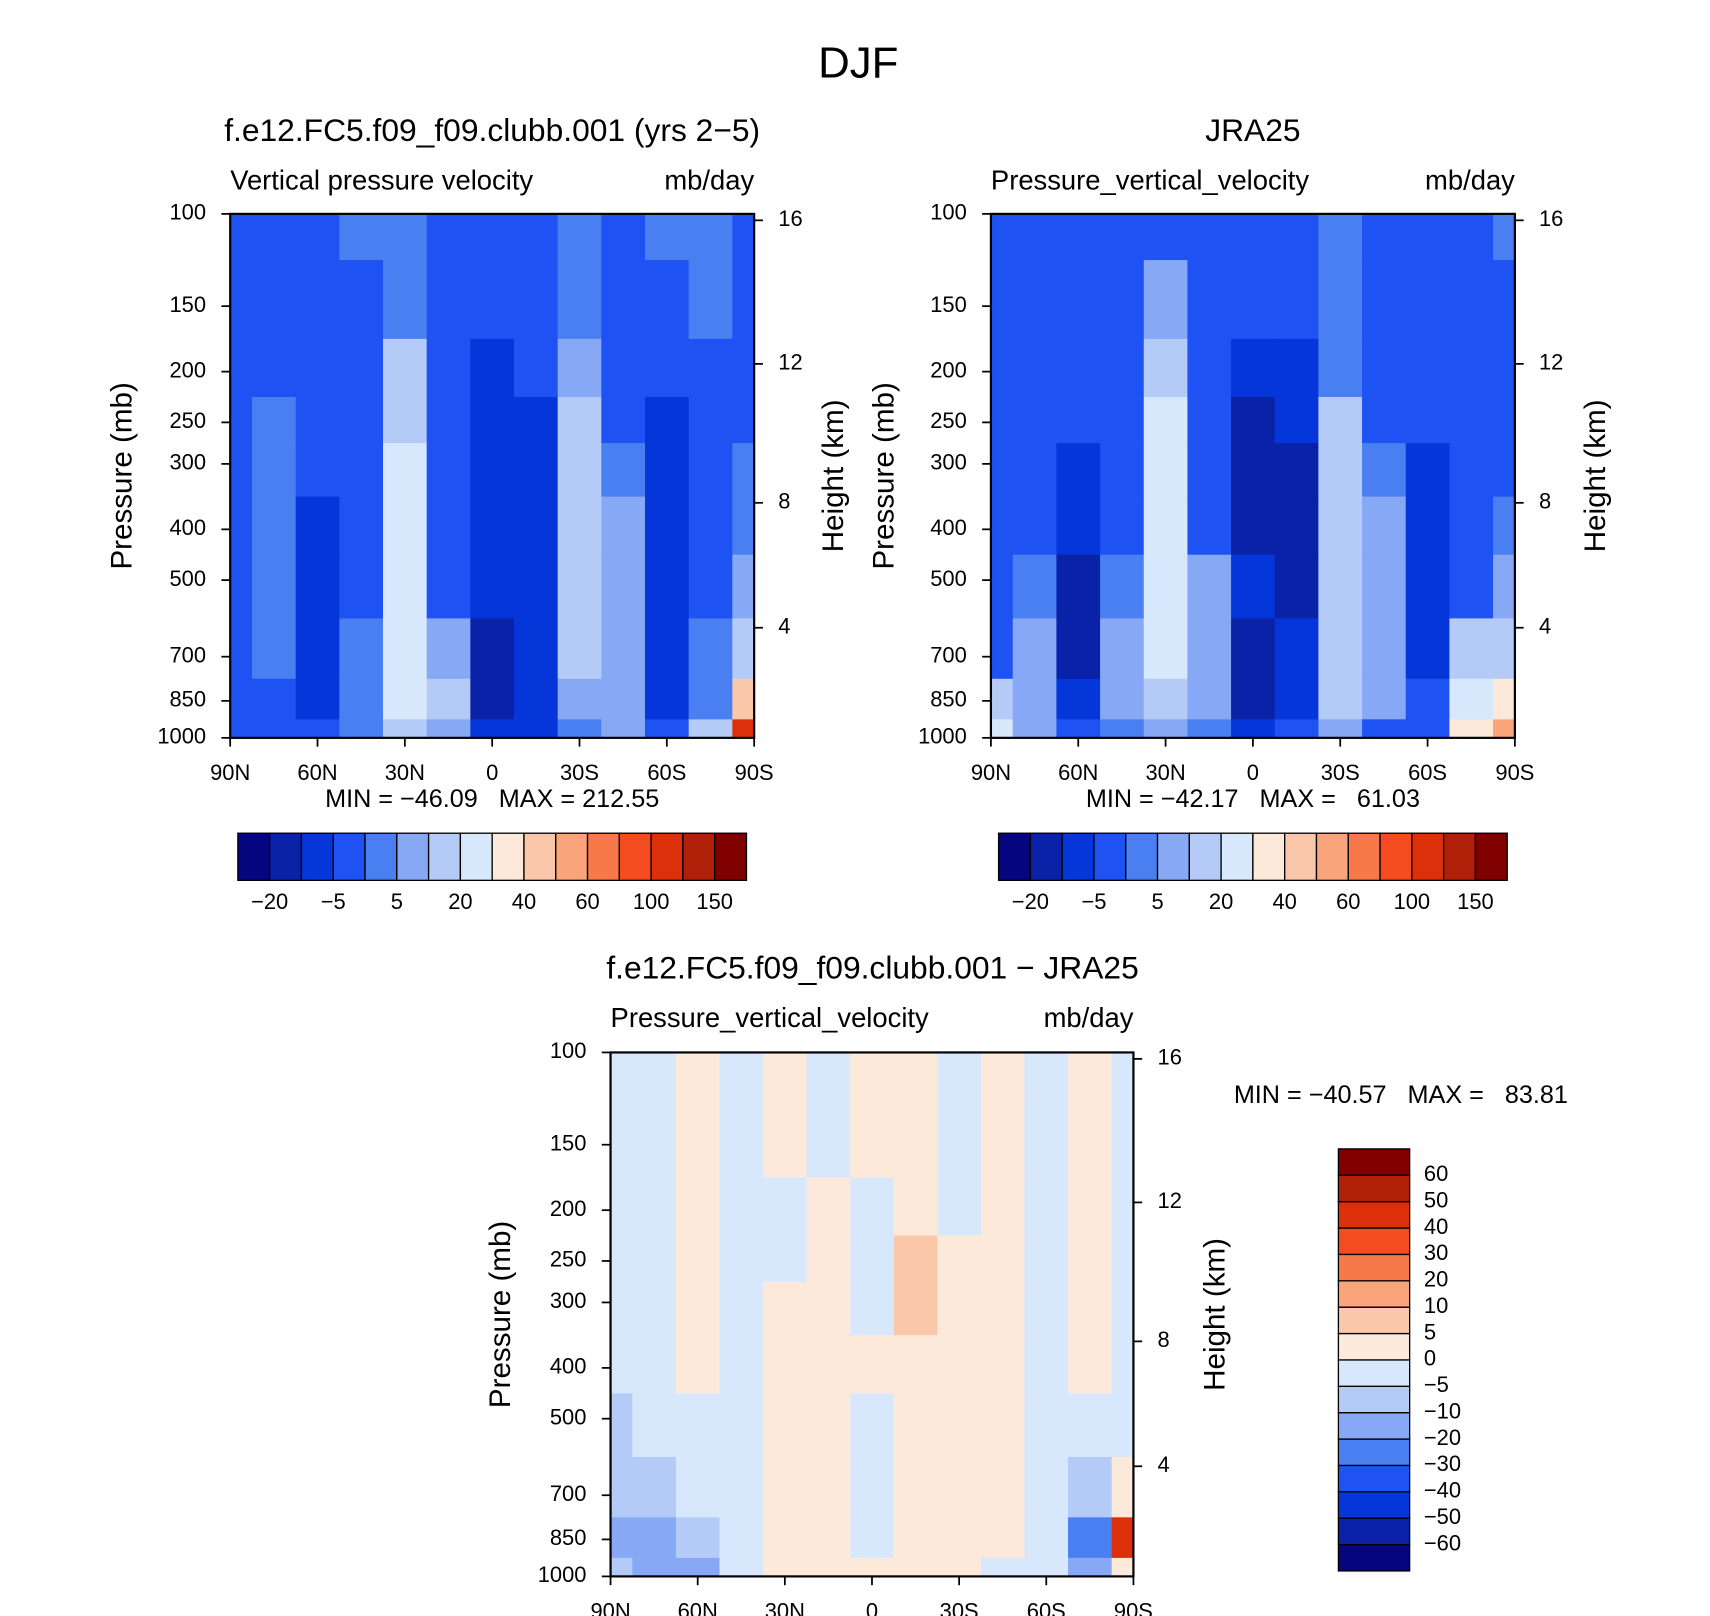 The height and width of the screenshot is (1616, 1710). I want to click on y-tick-label: 100, so click(188, 212).